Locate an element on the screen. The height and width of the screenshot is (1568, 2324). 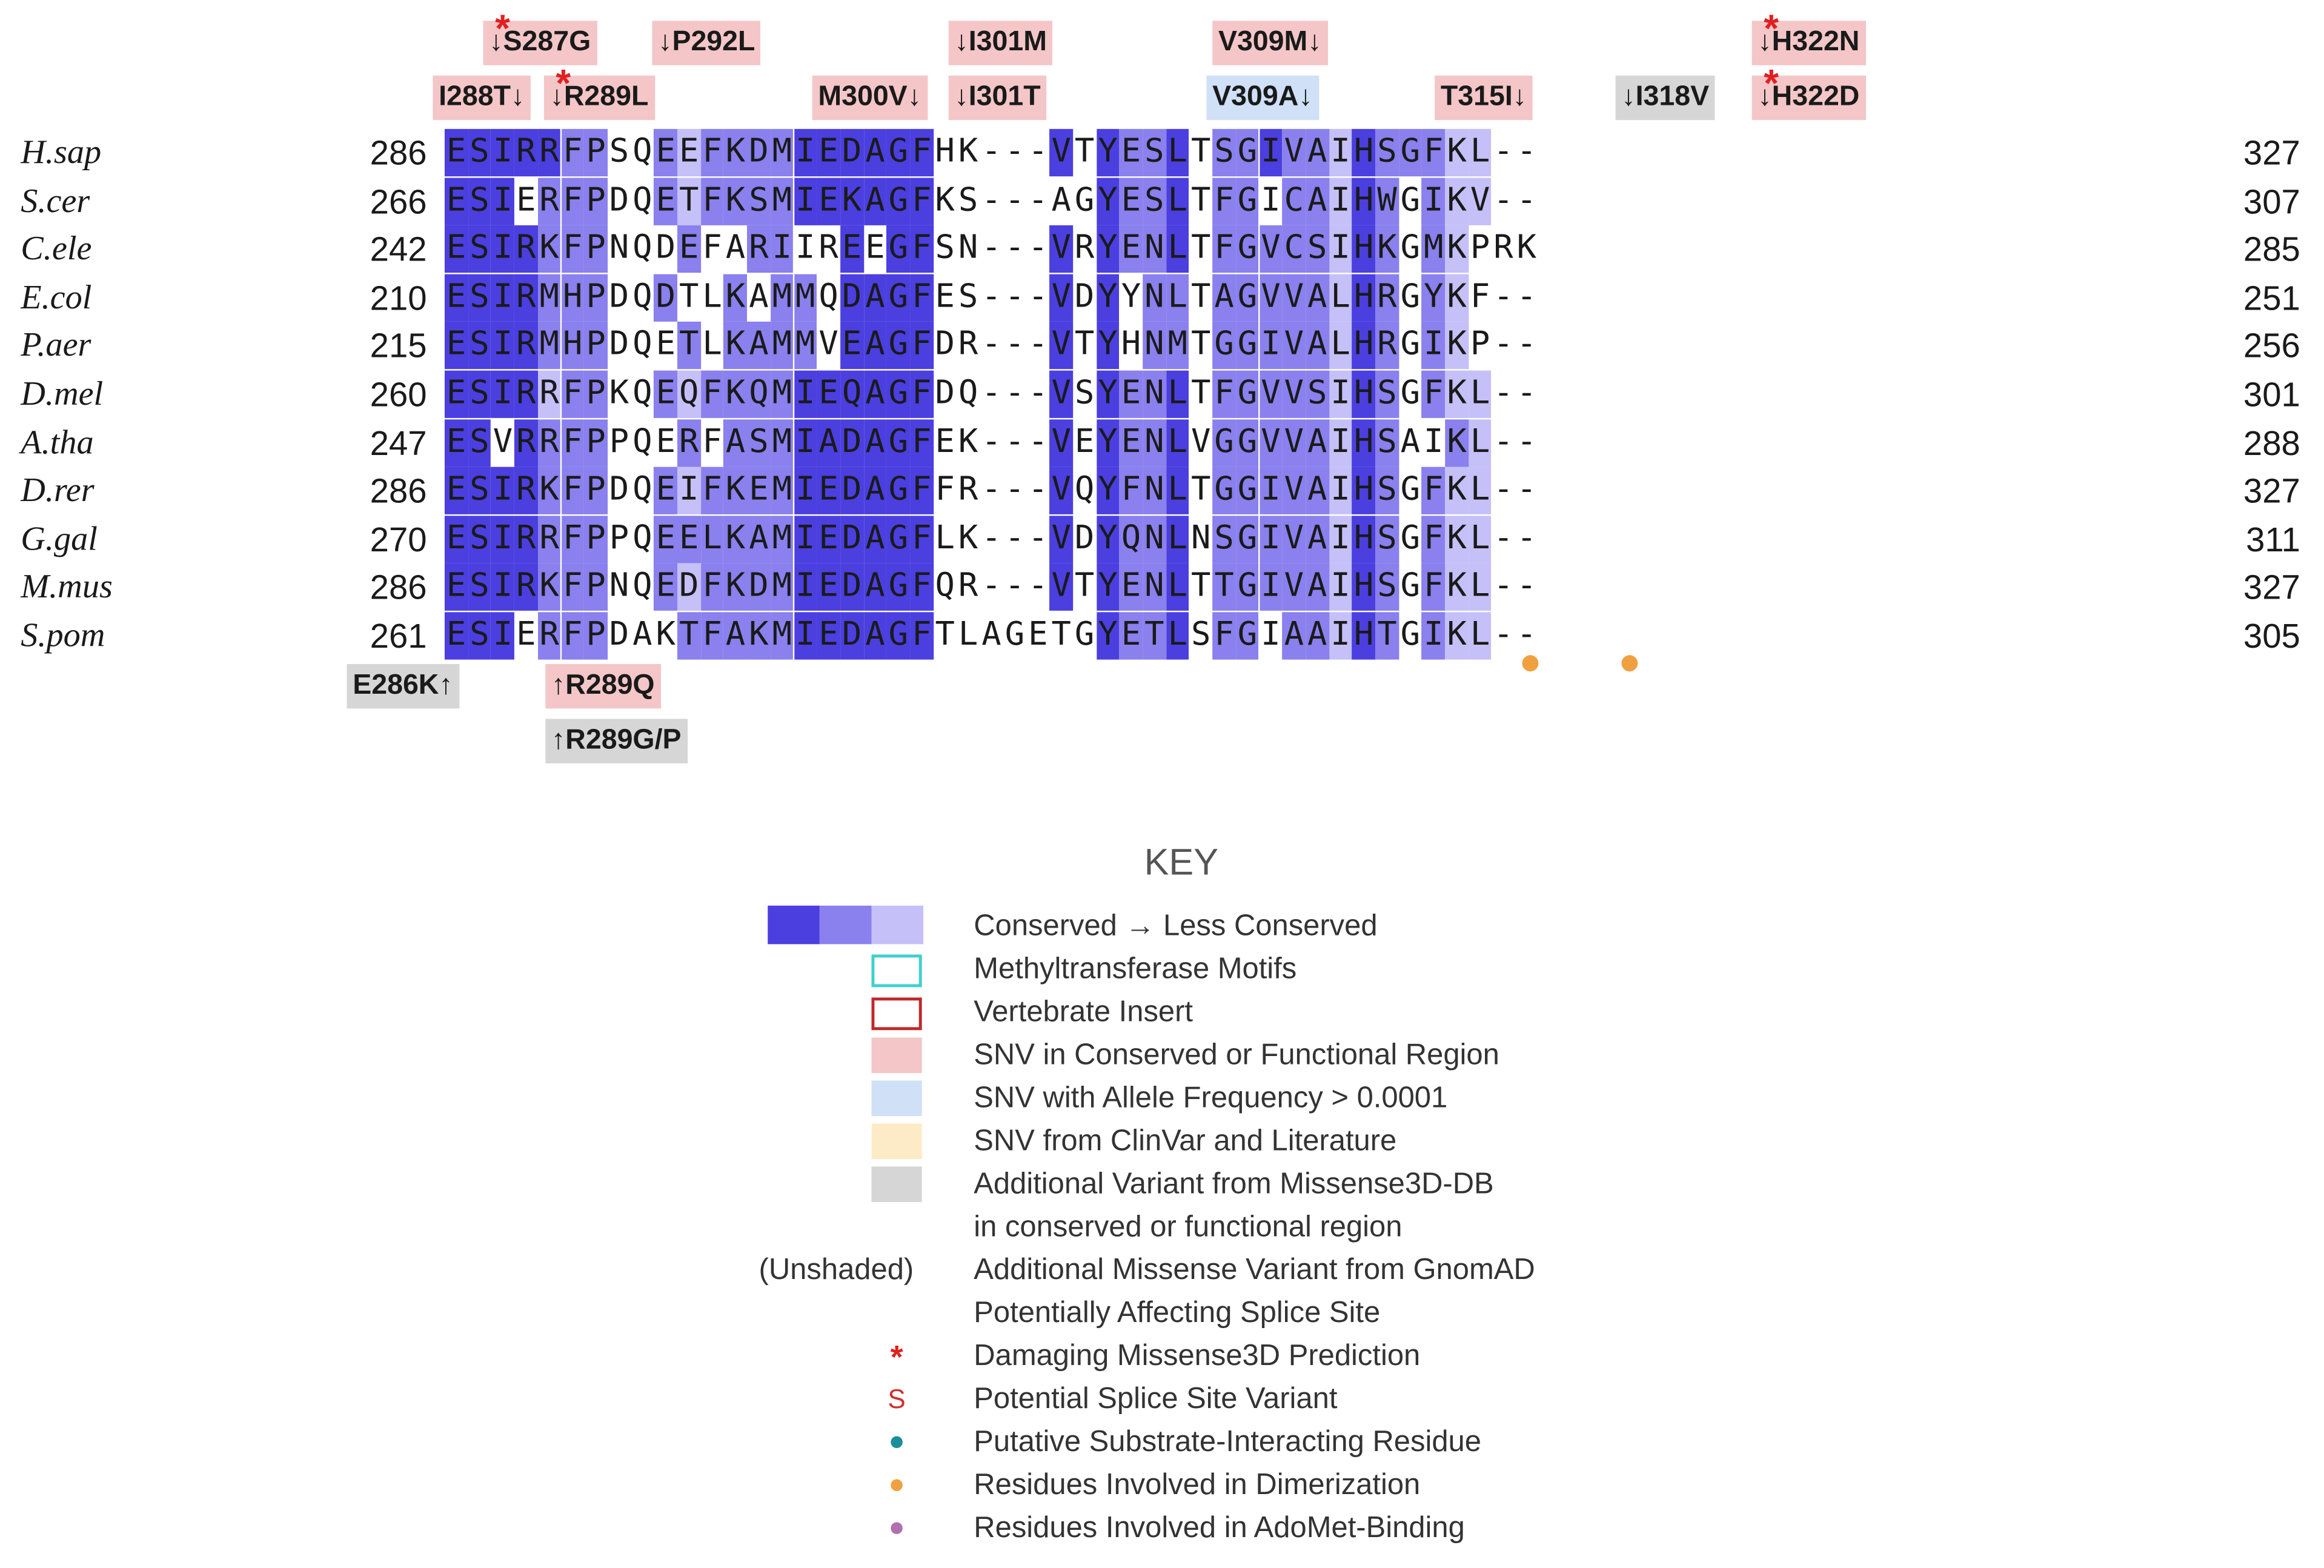
variant-label: E286K↑ is located at coordinates (403, 686).